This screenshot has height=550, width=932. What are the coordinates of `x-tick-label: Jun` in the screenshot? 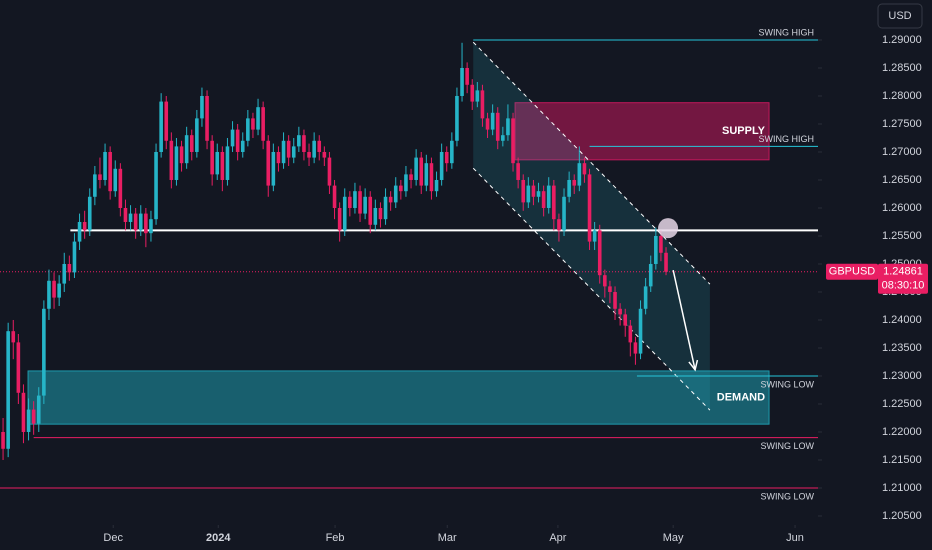 It's located at (795, 538).